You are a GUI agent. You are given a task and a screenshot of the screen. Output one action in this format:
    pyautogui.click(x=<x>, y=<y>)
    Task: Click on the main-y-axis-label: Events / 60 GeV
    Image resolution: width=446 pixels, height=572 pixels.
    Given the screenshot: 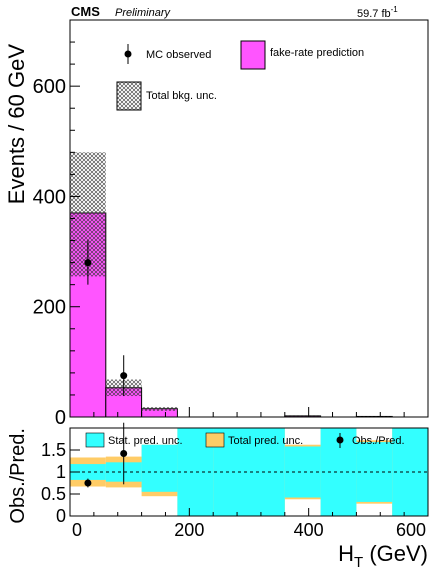 What is the action you would take?
    pyautogui.click(x=16, y=124)
    